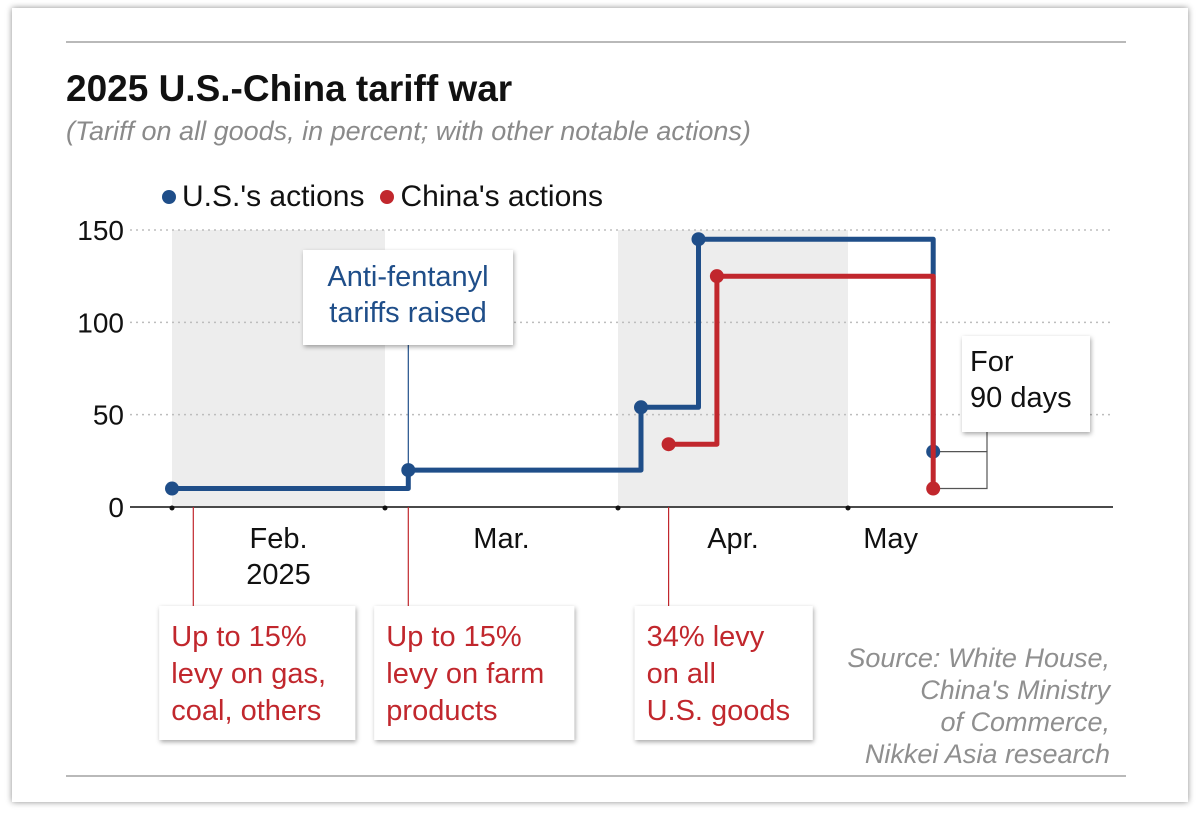  I want to click on us-annotation-text-line: tariffs raised, so click(407, 313).